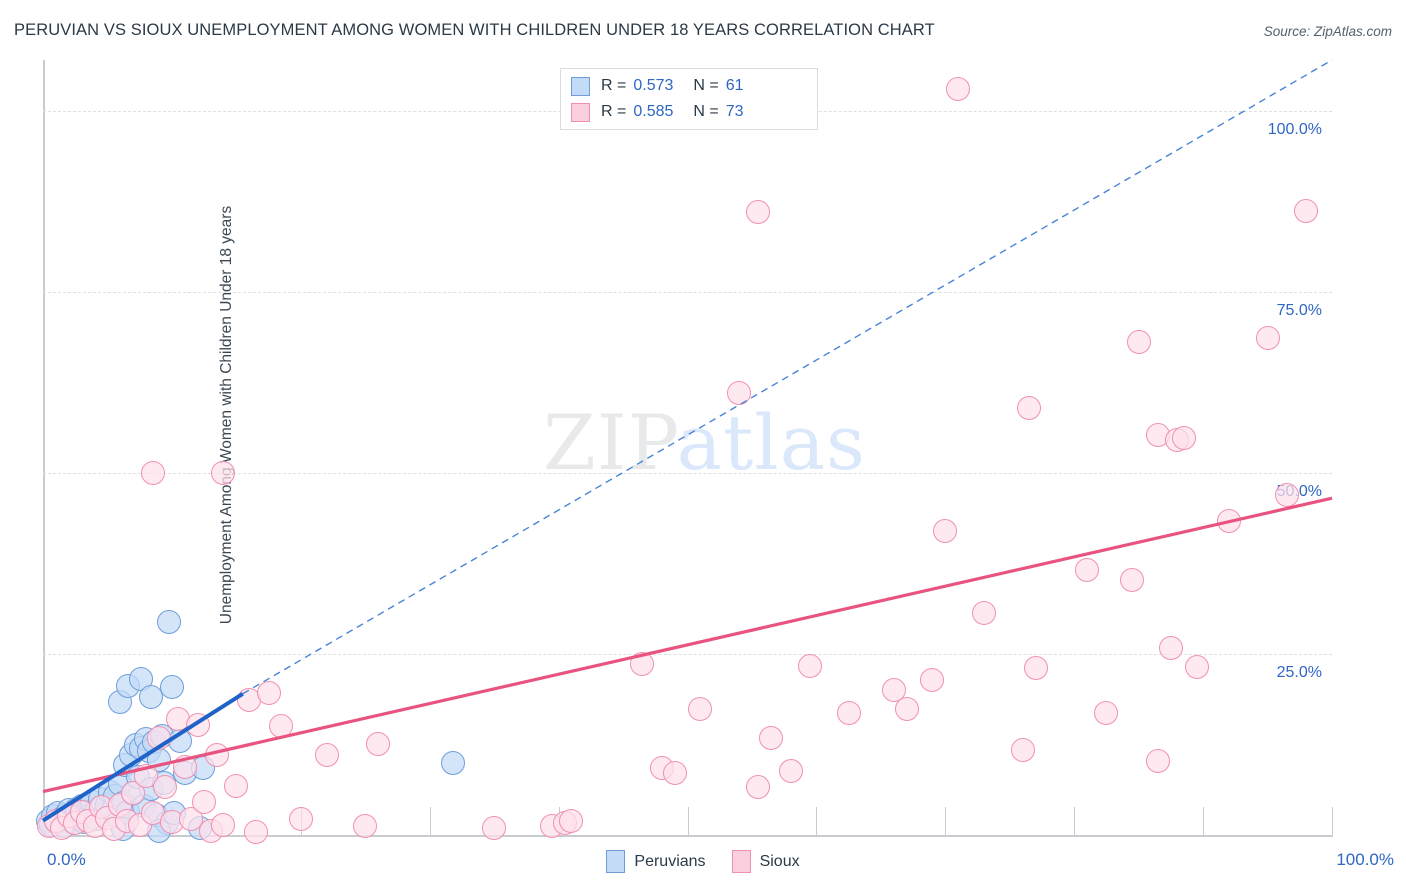 The height and width of the screenshot is (892, 1406). Describe the element at coordinates (614, 111) in the screenshot. I see `r-label-sioux: R =` at that location.